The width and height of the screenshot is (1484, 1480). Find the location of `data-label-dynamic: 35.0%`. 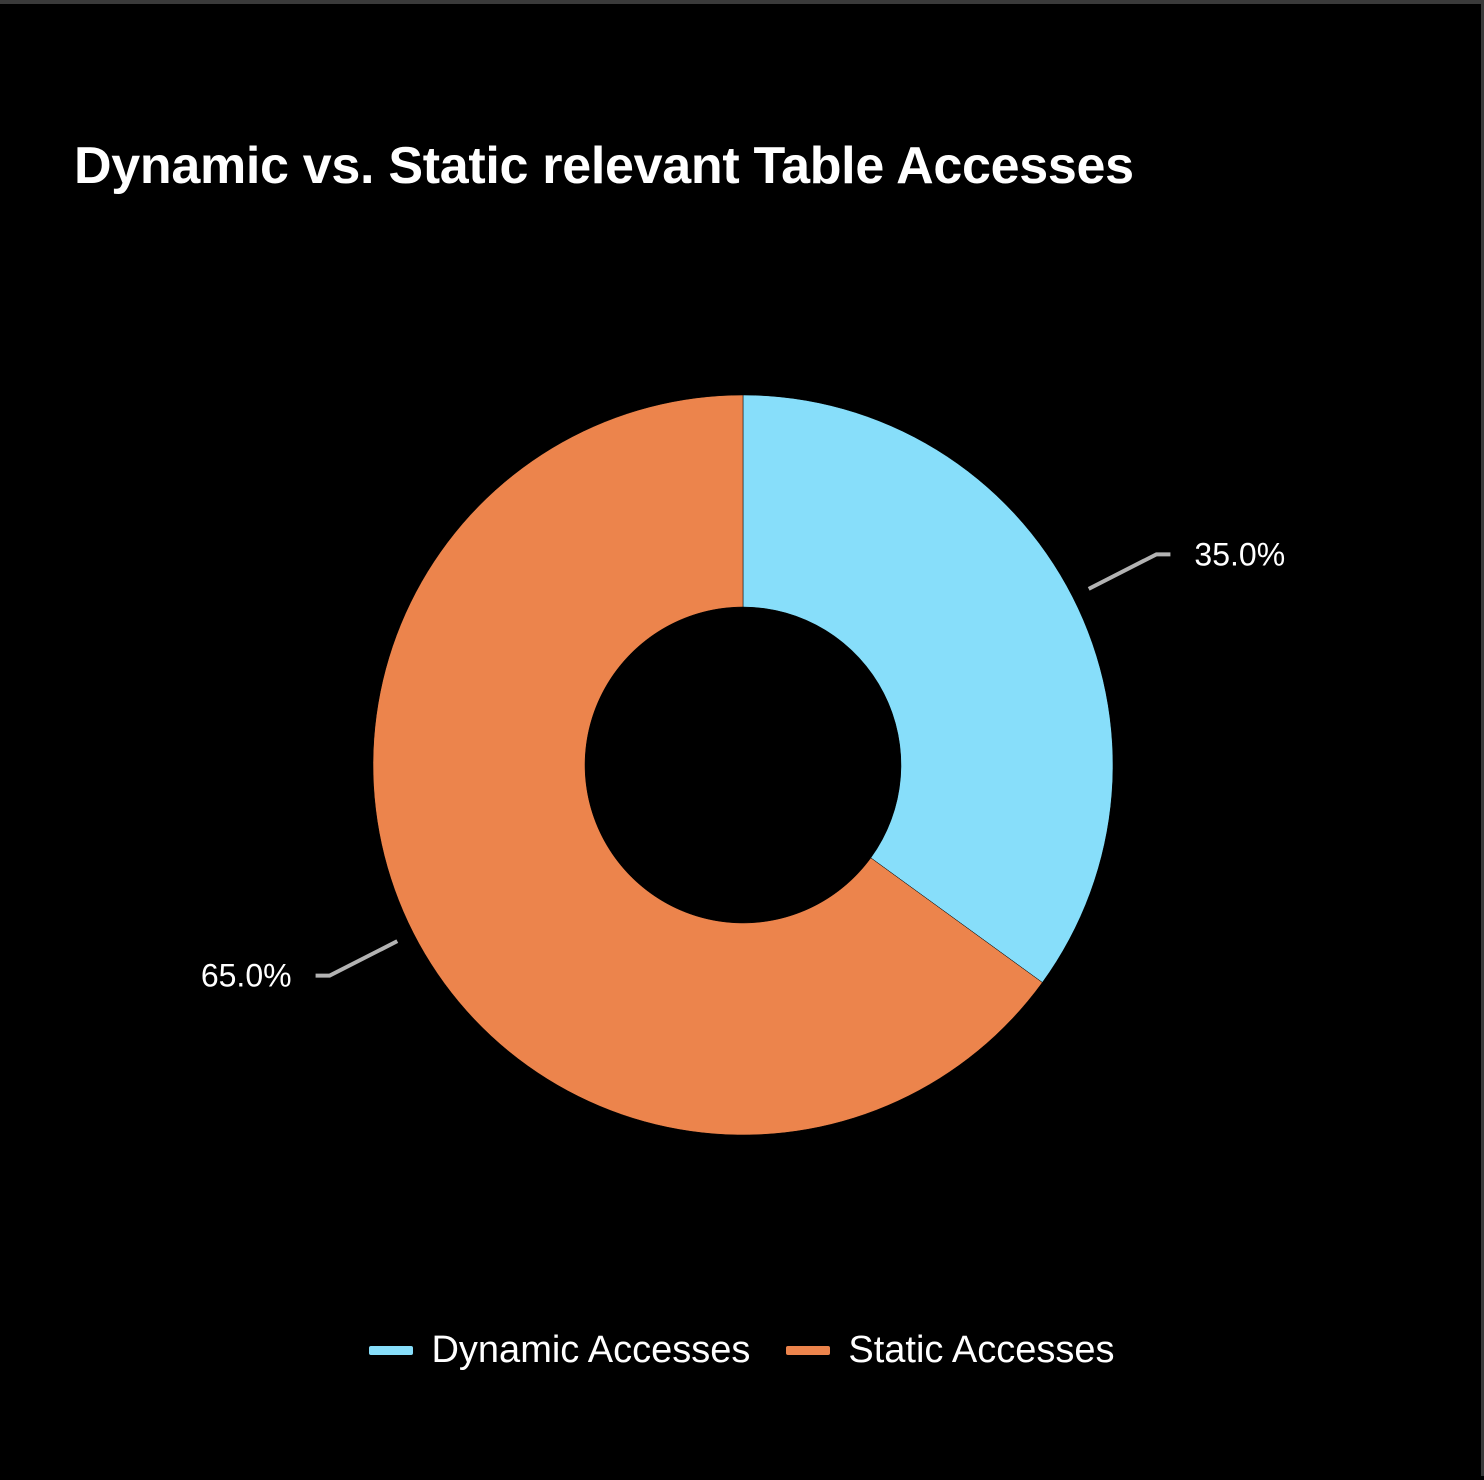

data-label-dynamic: 35.0% is located at coordinates (1239, 554).